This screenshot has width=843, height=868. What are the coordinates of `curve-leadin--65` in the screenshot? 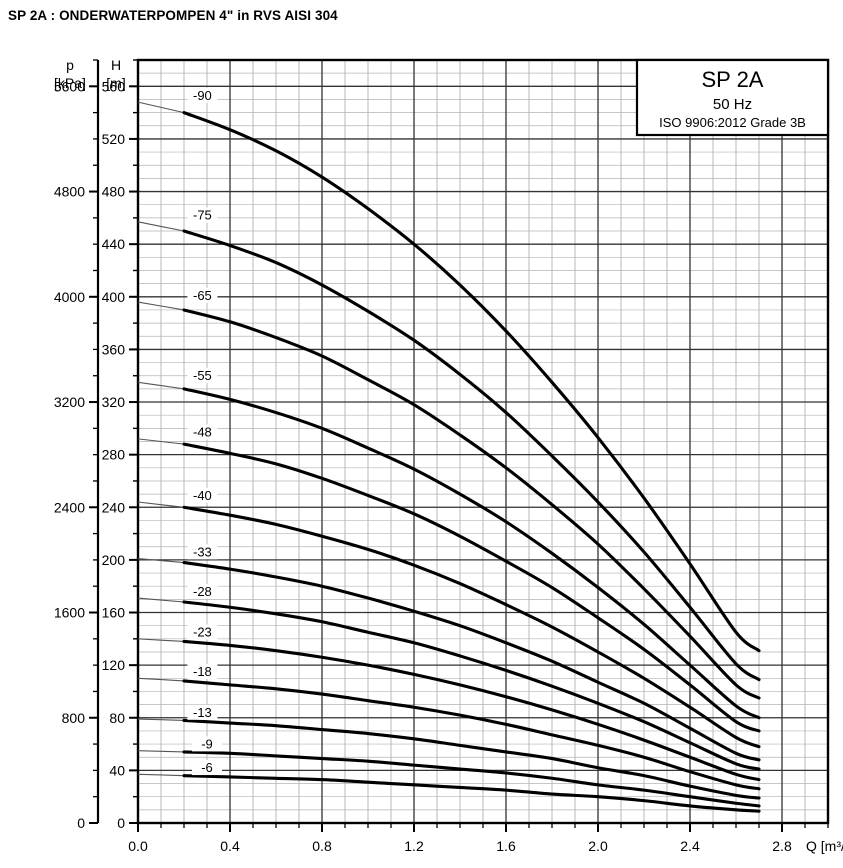 It's located at (161, 306).